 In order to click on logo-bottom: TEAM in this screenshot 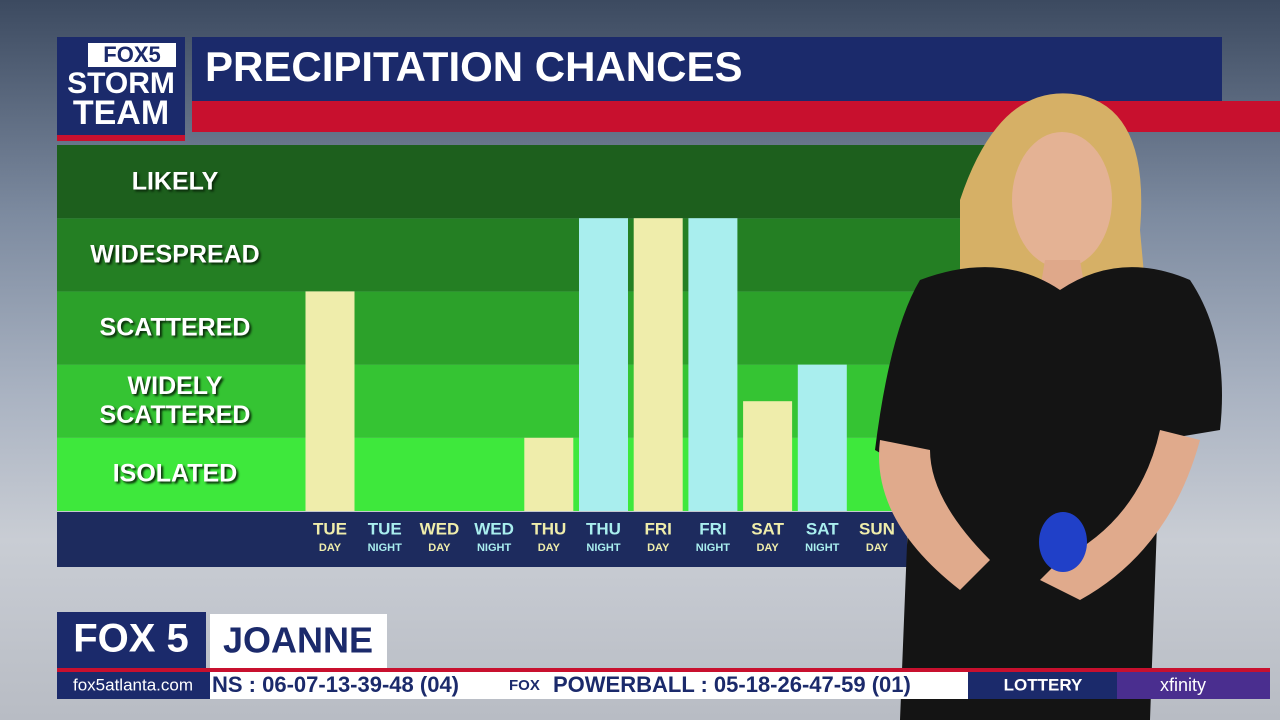, I will do `click(121, 113)`.